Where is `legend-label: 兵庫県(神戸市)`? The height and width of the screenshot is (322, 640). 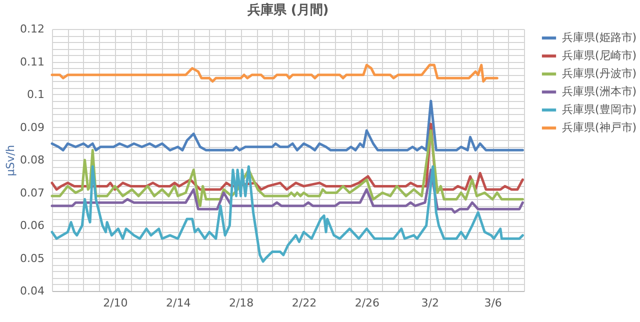 legend-label: 兵庫県(神戸市) is located at coordinates (599, 127).